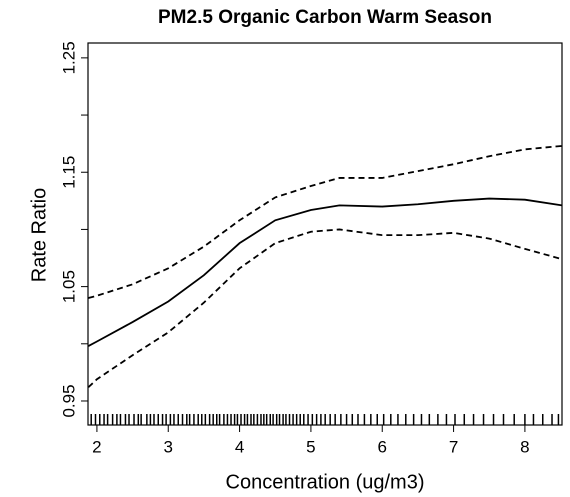 Image resolution: width=570 pixels, height=497 pixels. What do you see at coordinates (453, 446) in the screenshot?
I see `x-tick-label: 7` at bounding box center [453, 446].